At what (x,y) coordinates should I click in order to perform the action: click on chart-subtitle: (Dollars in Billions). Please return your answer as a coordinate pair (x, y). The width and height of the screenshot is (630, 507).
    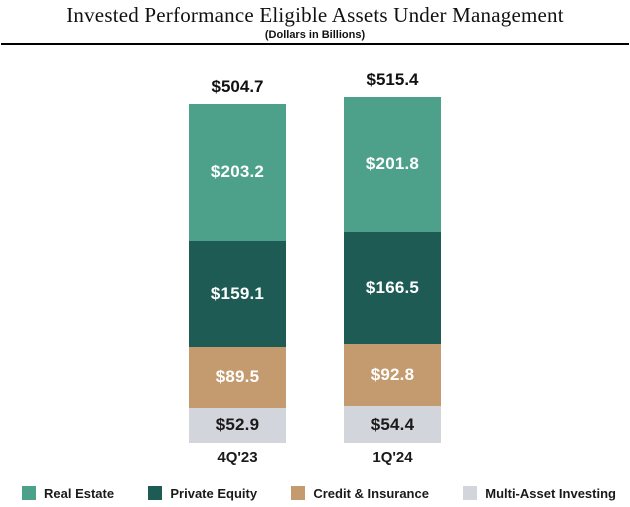
    Looking at the image, I should click on (315, 35).